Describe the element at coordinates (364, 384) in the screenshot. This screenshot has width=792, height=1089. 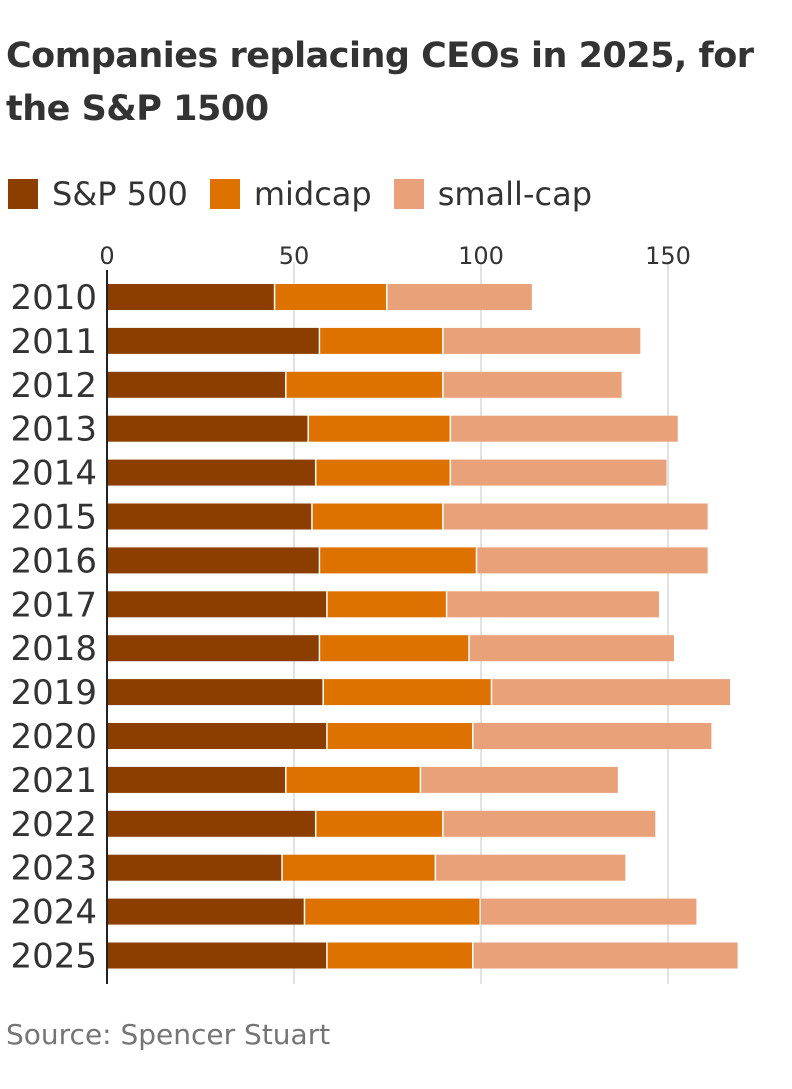
I see `bar-2012-midcap` at that location.